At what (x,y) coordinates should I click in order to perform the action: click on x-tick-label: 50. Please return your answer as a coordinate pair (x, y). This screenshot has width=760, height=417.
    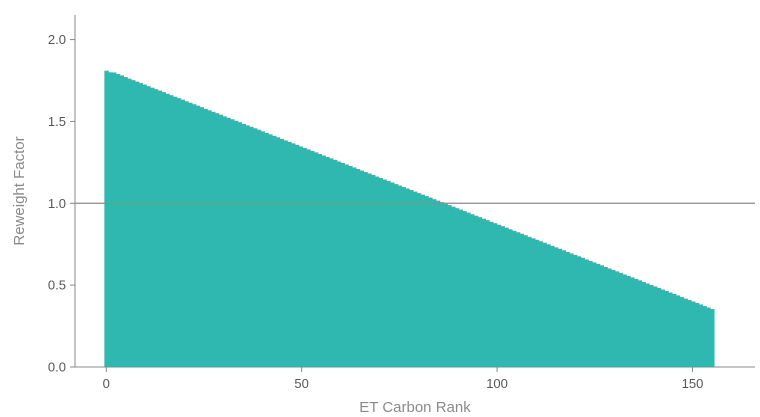
    Looking at the image, I should click on (301, 383).